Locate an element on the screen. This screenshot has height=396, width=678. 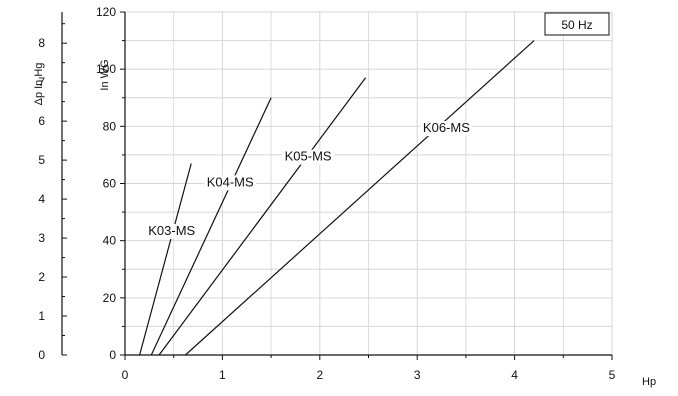
series-label-bg-k06-ms is located at coordinates (446, 129).